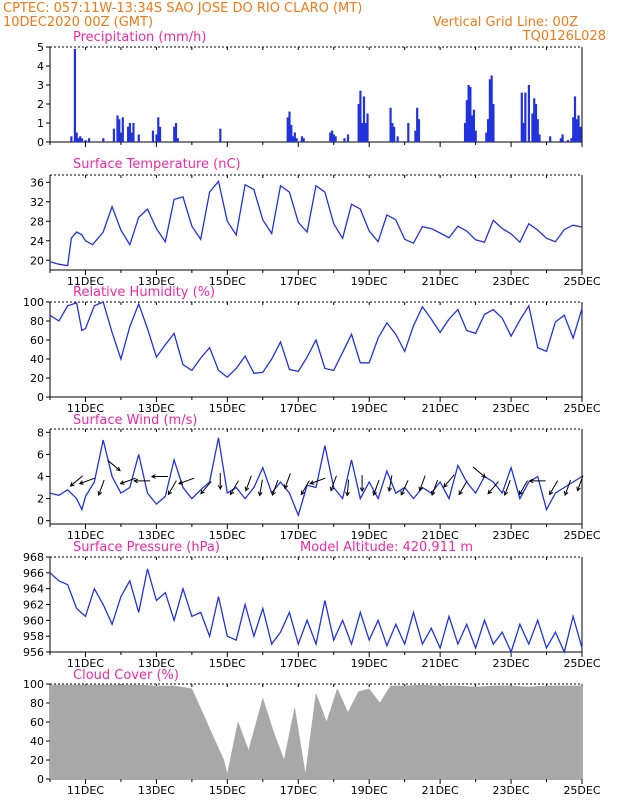 Image resolution: width=618 pixels, height=800 pixels. What do you see at coordinates (85, 790) in the screenshot?
I see `cloud-xtick-label: 11DEC` at bounding box center [85, 790].